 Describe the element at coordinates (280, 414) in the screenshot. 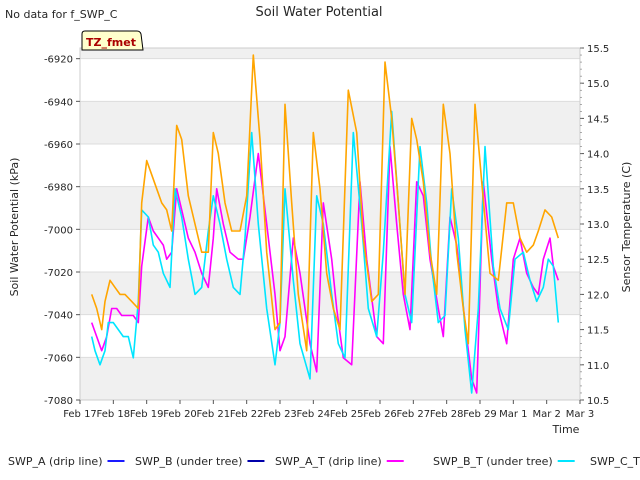

I see `x-tick-label: Feb 23` at that location.